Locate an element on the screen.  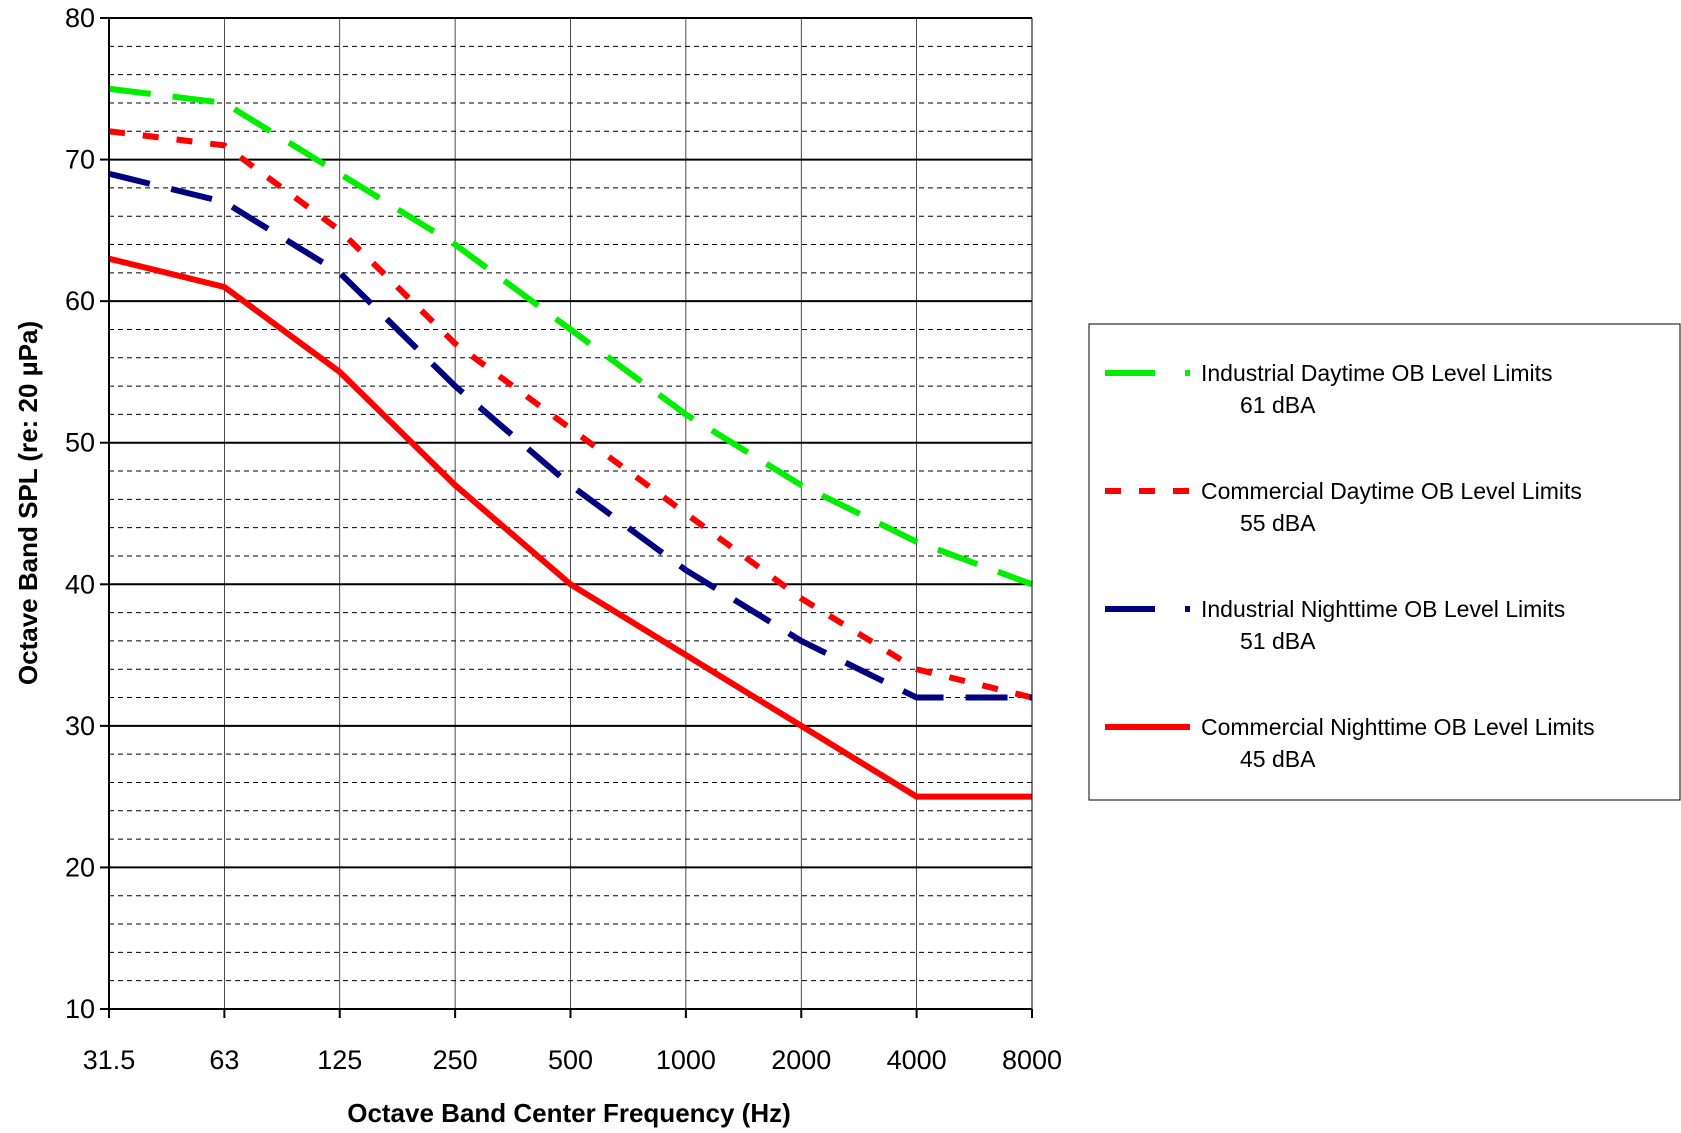
x-tick-label: 500 is located at coordinates (570, 1060).